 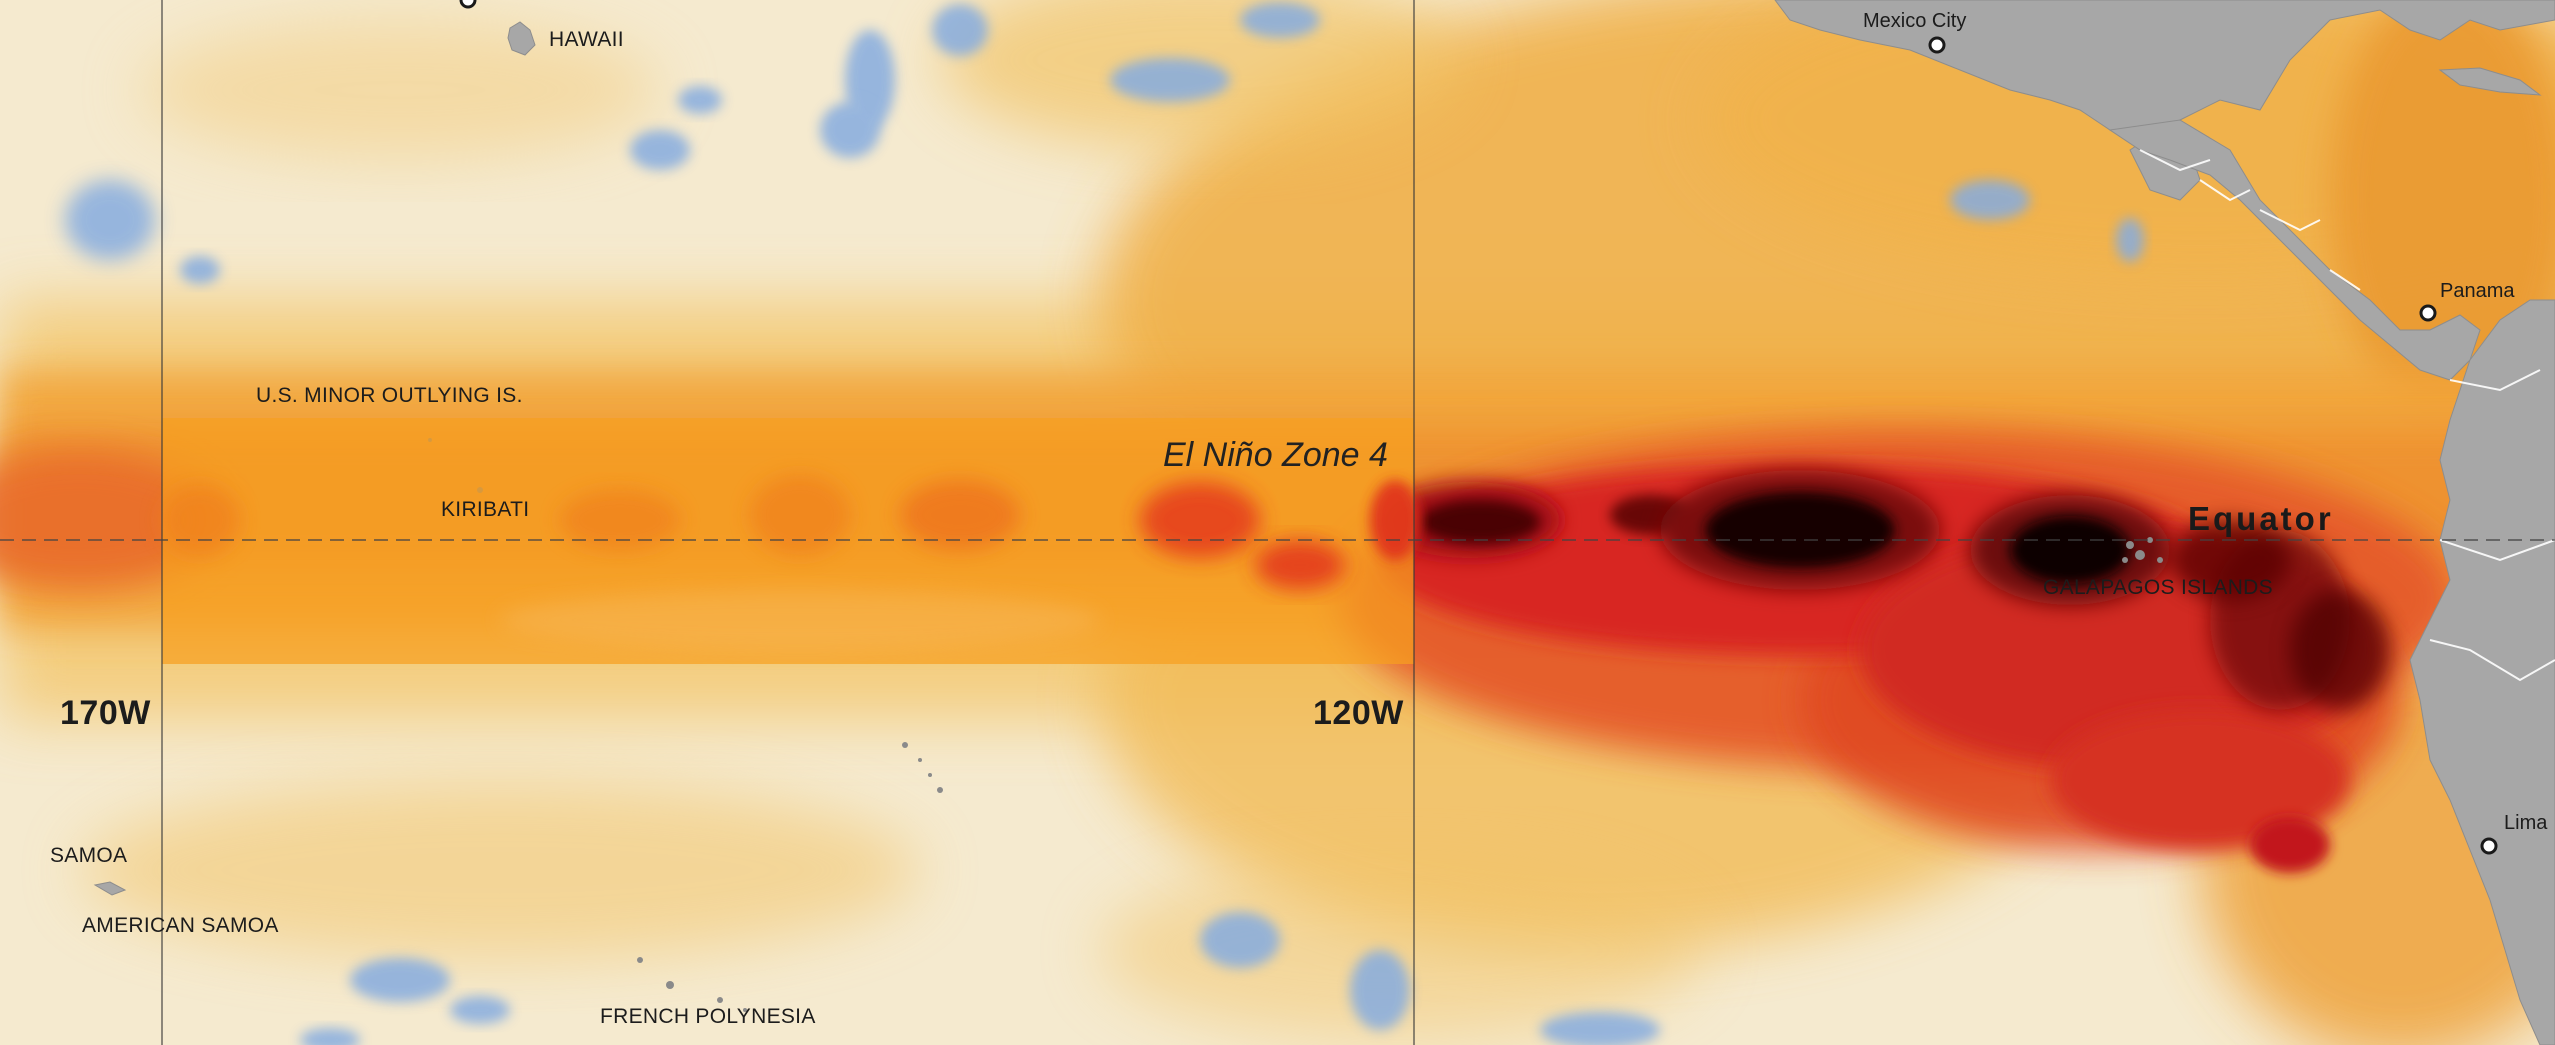 What do you see at coordinates (2347, 415) in the screenshot?
I see `country-borders` at bounding box center [2347, 415].